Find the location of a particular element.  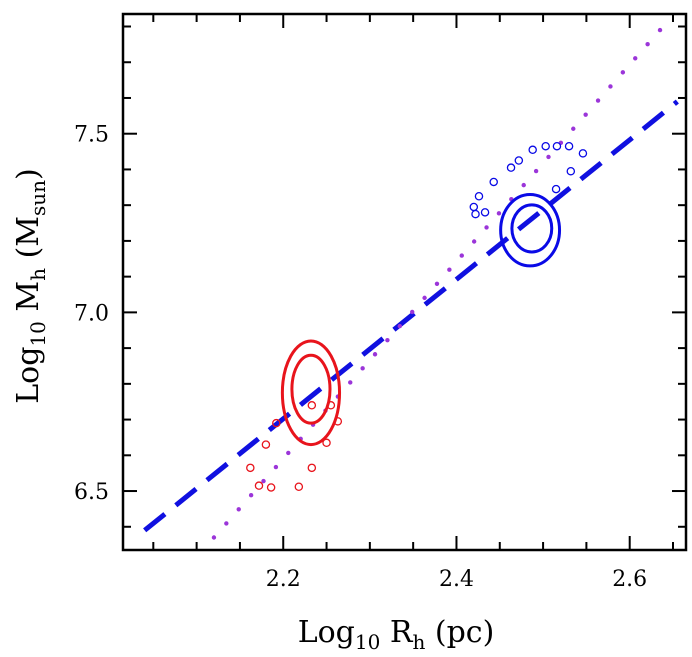

x-tick-label: 2.2 is located at coordinates (283, 579).